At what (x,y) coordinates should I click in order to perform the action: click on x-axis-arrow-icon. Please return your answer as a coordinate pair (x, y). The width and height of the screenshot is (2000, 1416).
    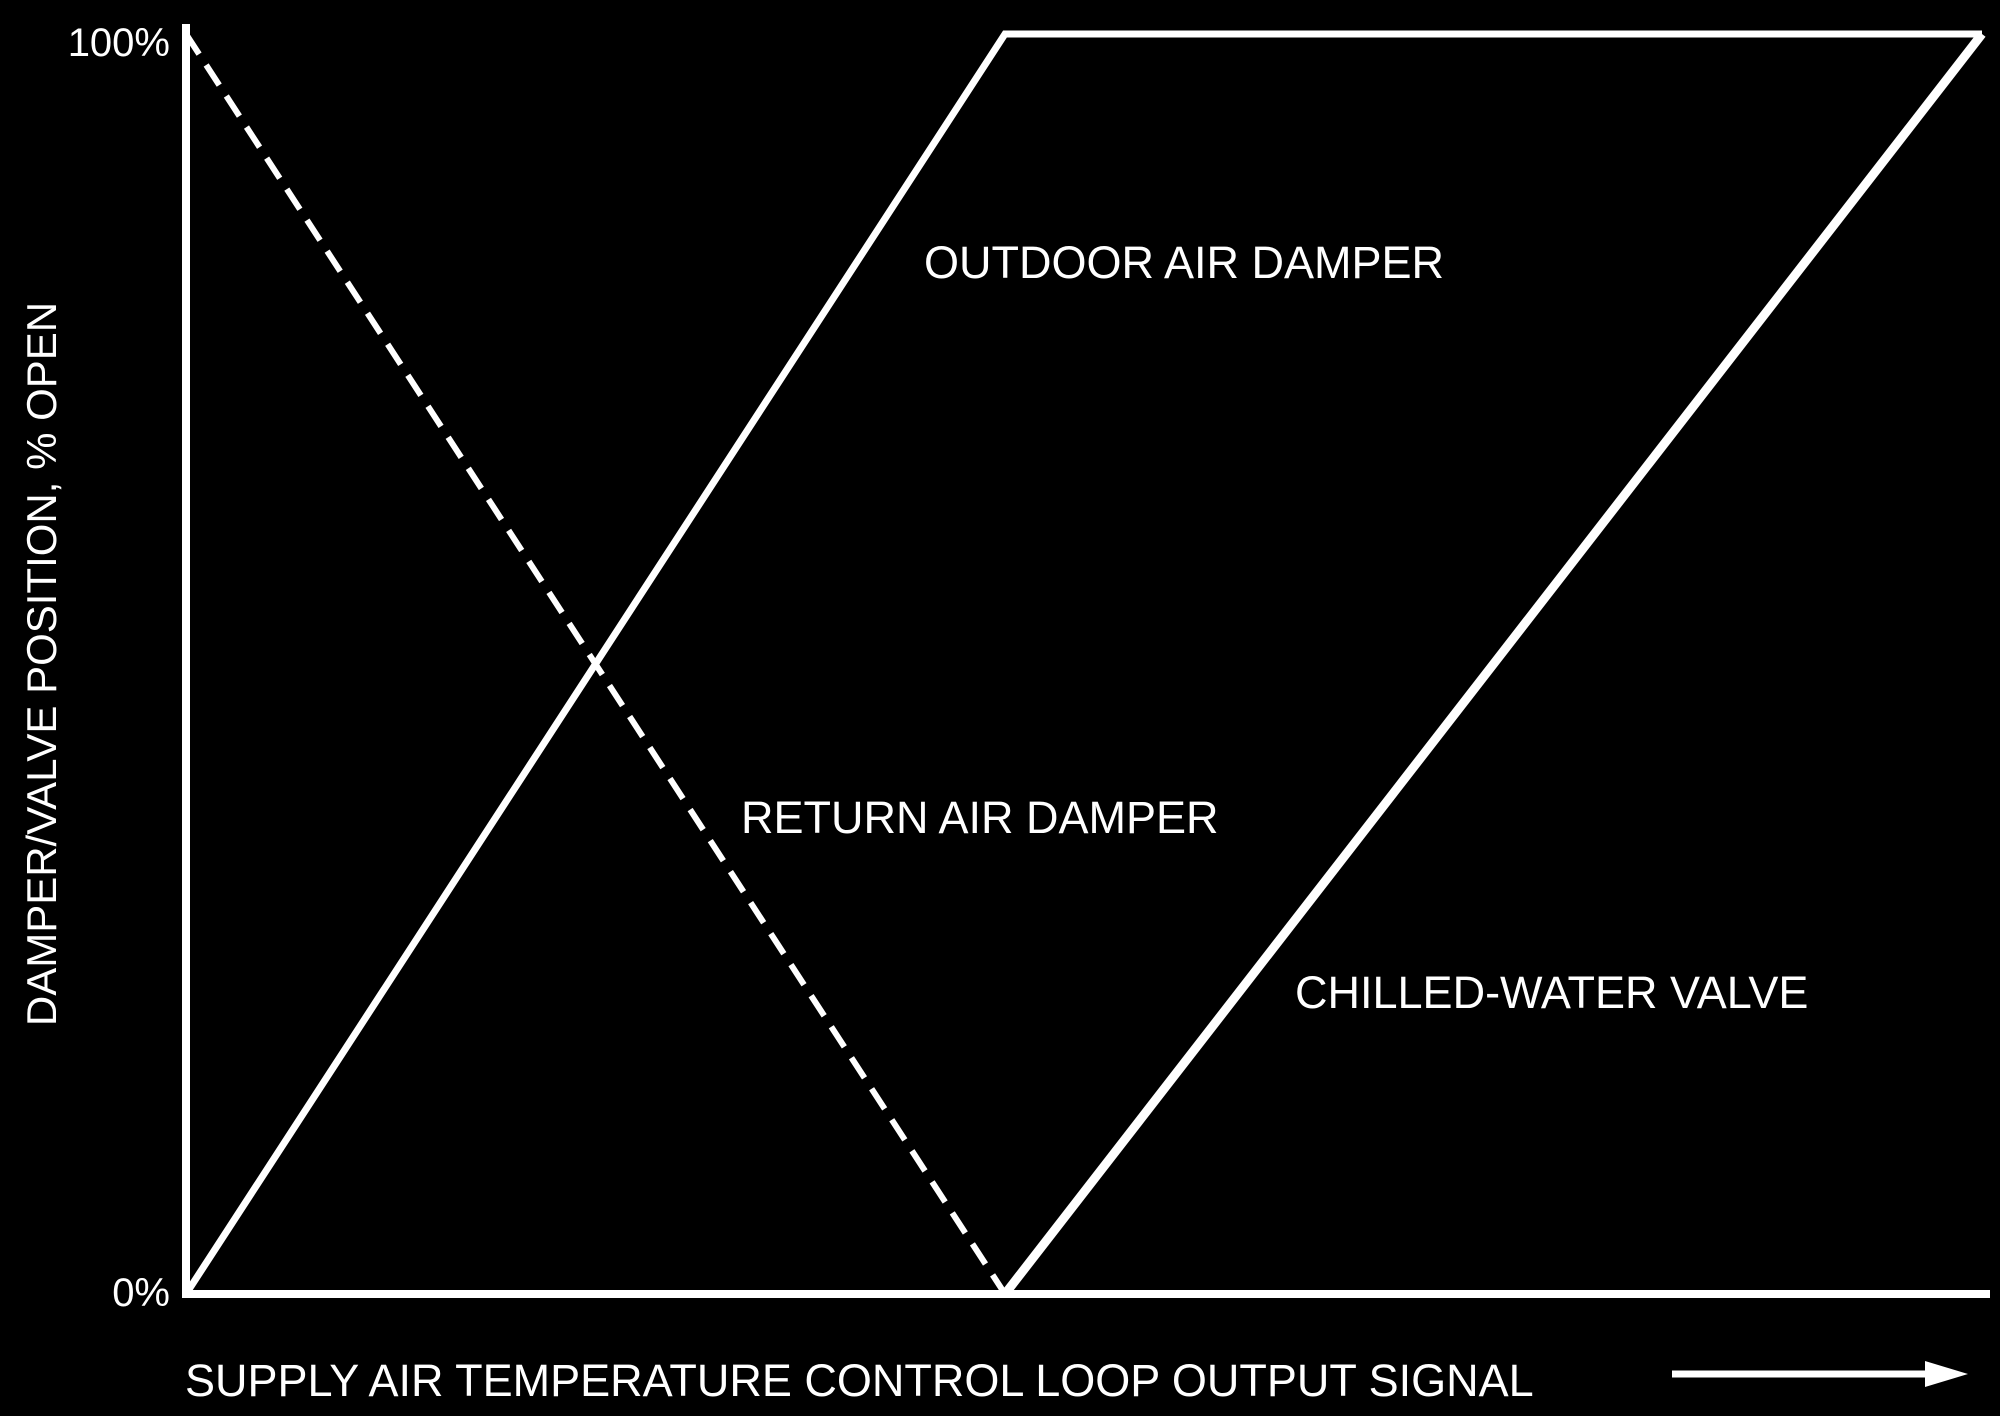
    Looking at the image, I should click on (1820, 1374).